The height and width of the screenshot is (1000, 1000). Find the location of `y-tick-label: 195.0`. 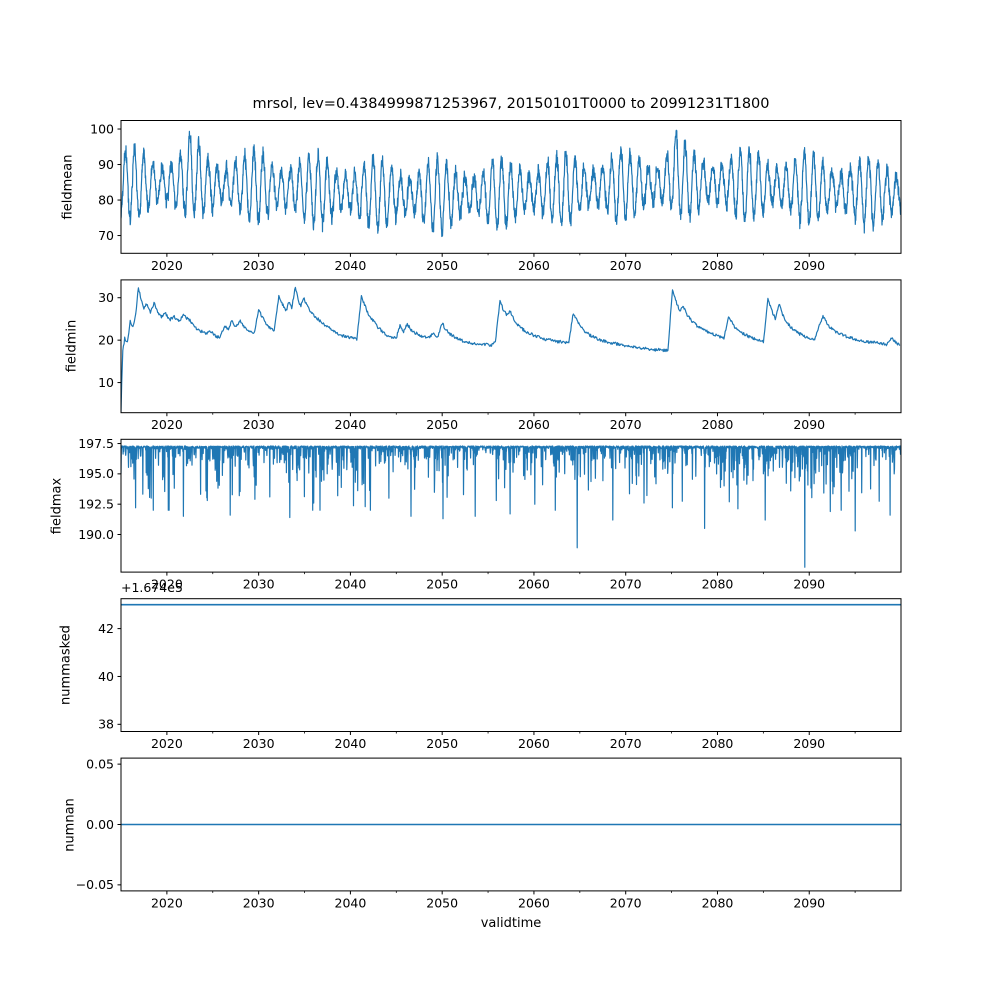

y-tick-label: 195.0 is located at coordinates (96, 473).